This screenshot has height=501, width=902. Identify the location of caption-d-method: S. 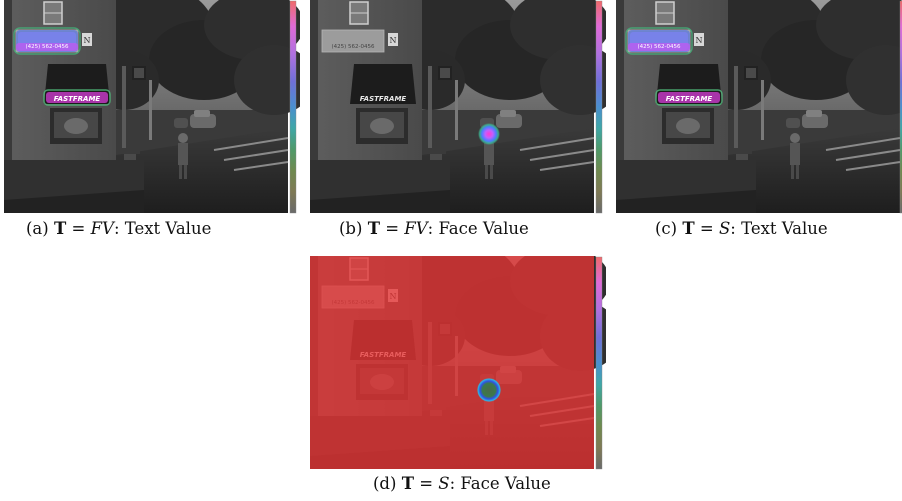
(444, 483).